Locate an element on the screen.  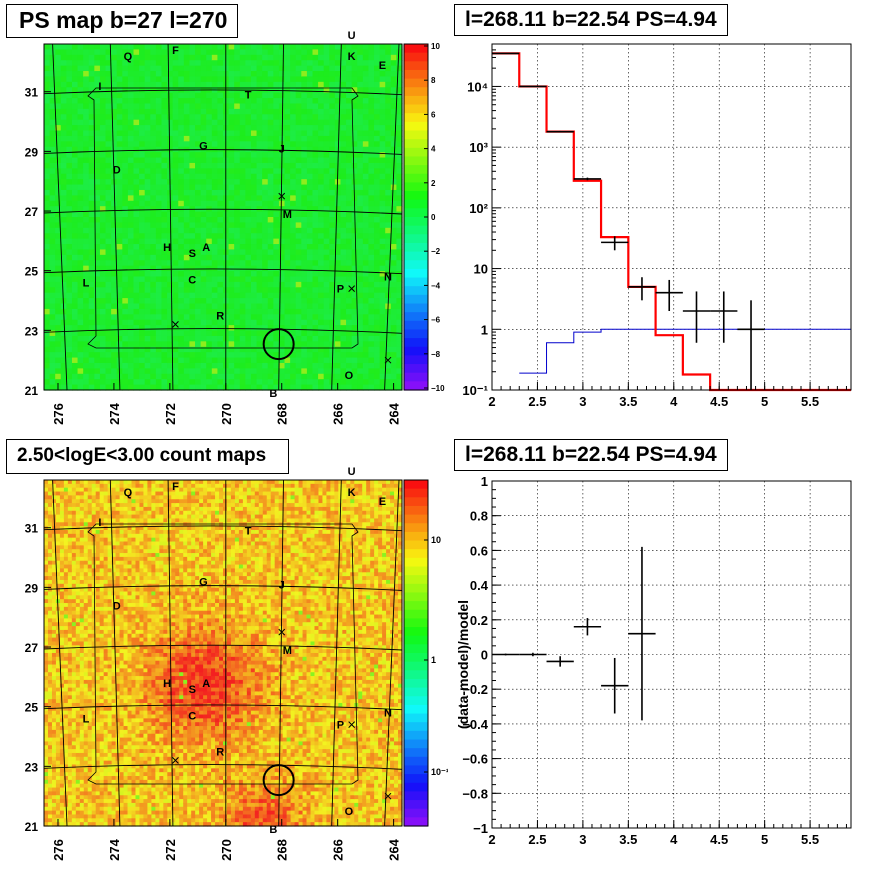
source-label: K is located at coordinates (352, 493).